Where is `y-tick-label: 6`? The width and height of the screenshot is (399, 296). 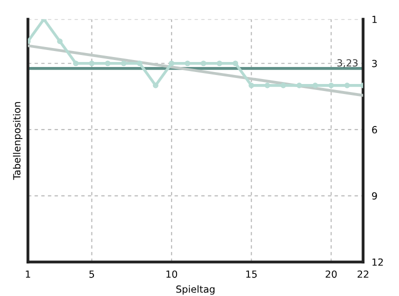 y-tick-label: 6 is located at coordinates (374, 130).